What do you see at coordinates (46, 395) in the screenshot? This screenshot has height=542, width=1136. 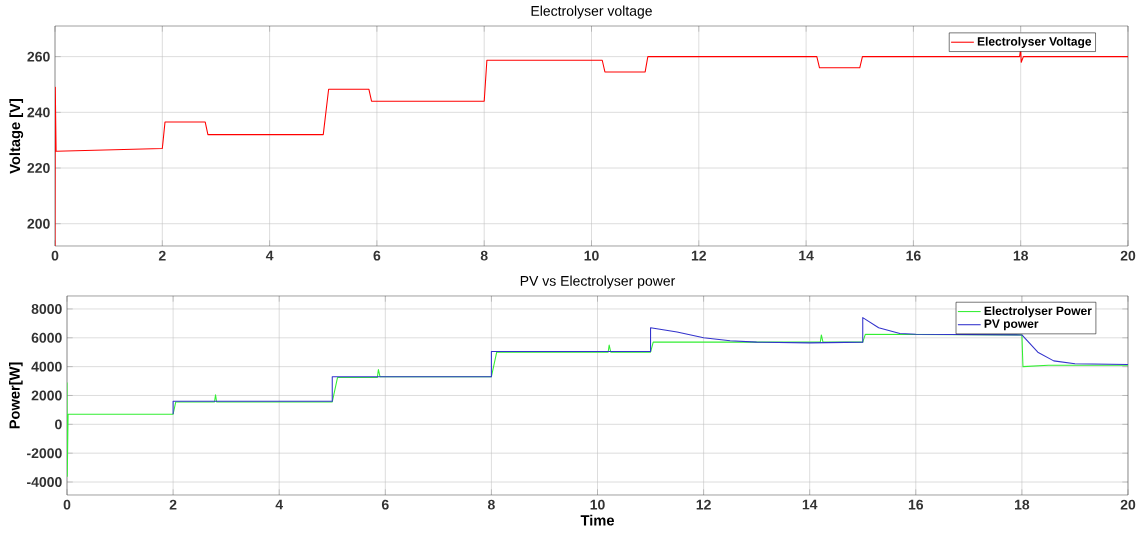 I see `y-tick-label: 2000` at bounding box center [46, 395].